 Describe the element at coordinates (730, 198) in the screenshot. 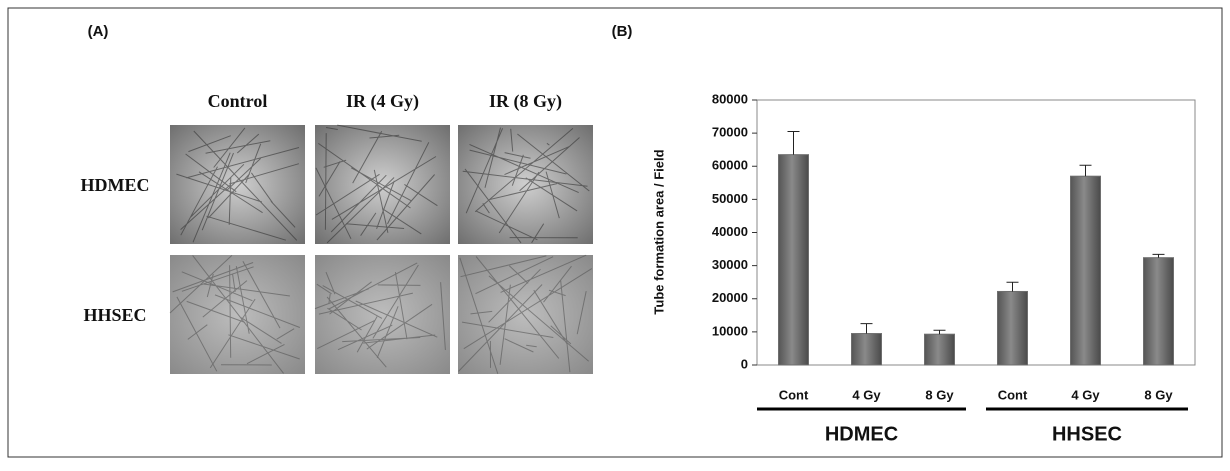

I see `y-tick-label: 50000` at that location.